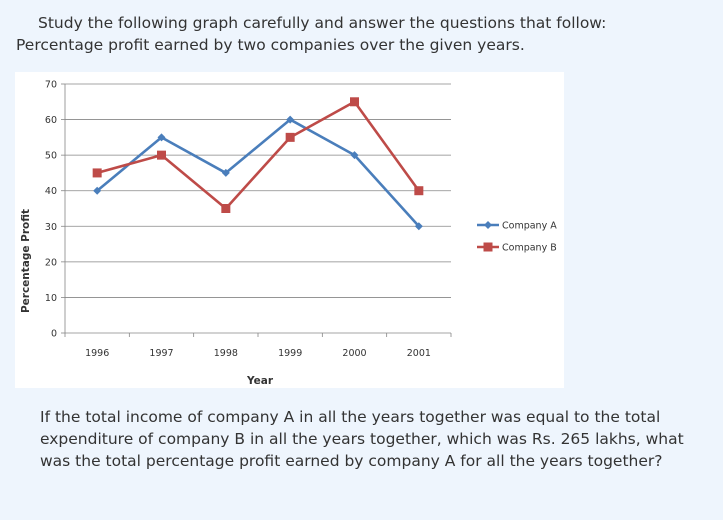 This screenshot has height=520, width=723. I want to click on y-axis-label: Percentage Profit, so click(26, 261).